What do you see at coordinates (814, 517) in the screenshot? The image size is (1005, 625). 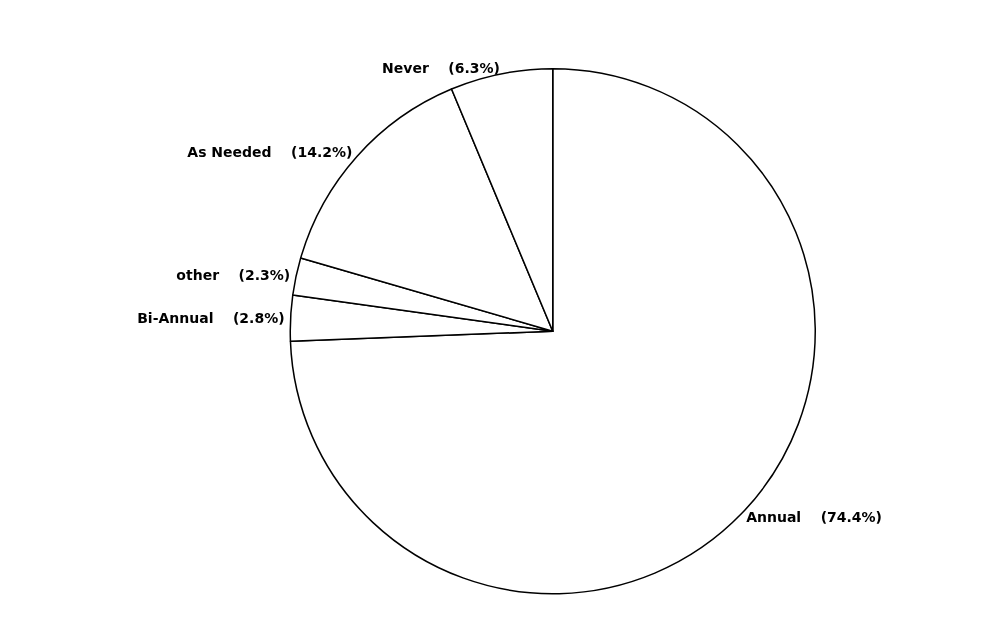 I see `slice-label: Annual (74.4%)` at bounding box center [814, 517].